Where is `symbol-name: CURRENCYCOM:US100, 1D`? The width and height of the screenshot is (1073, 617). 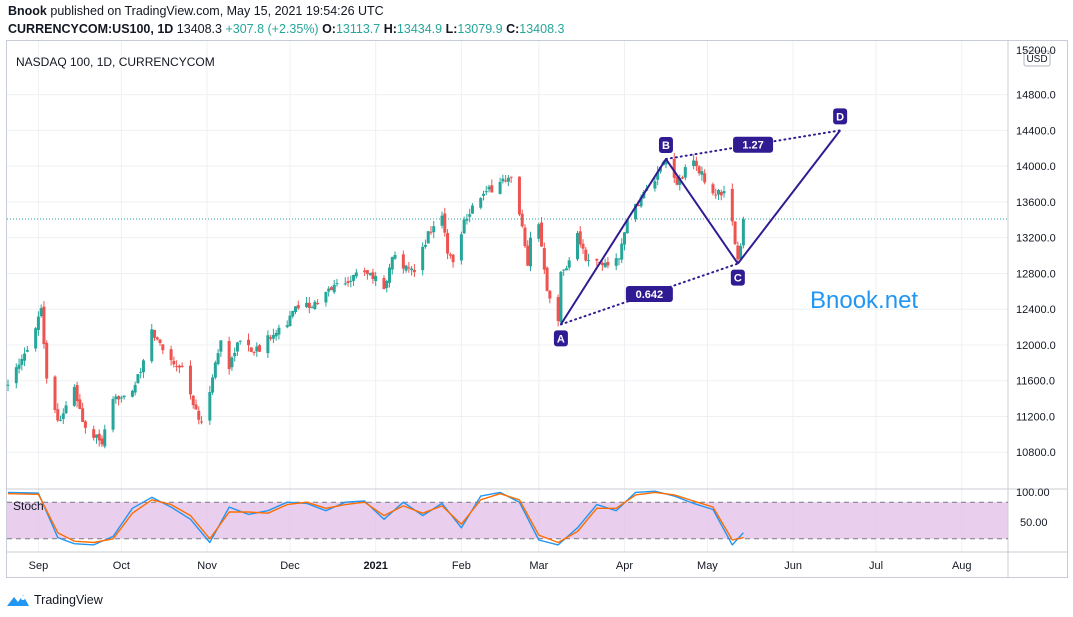 symbol-name: CURRENCYCOM:US100, 1D is located at coordinates (91, 29).